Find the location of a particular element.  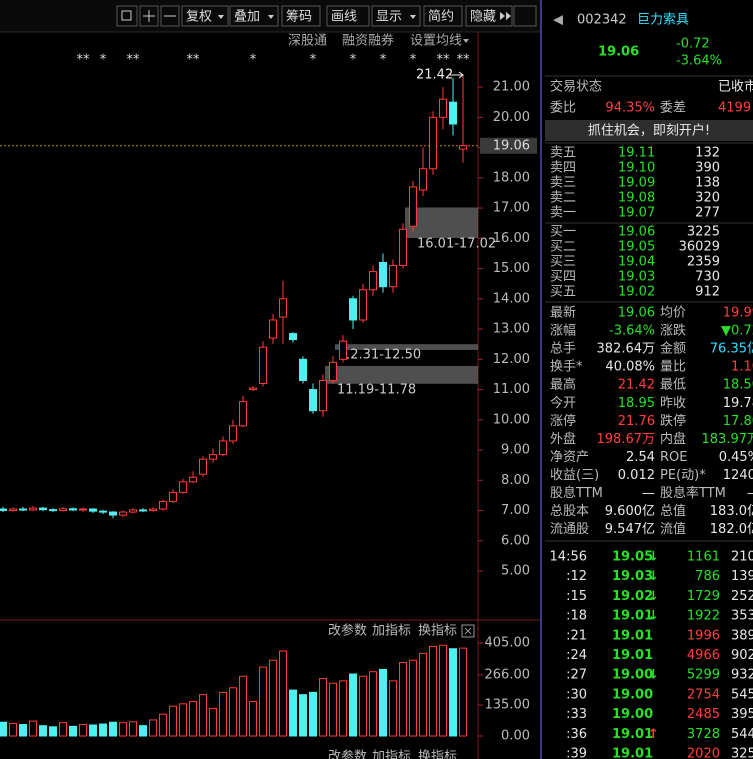

stat-label: 股息率TTM is located at coordinates (693, 493).